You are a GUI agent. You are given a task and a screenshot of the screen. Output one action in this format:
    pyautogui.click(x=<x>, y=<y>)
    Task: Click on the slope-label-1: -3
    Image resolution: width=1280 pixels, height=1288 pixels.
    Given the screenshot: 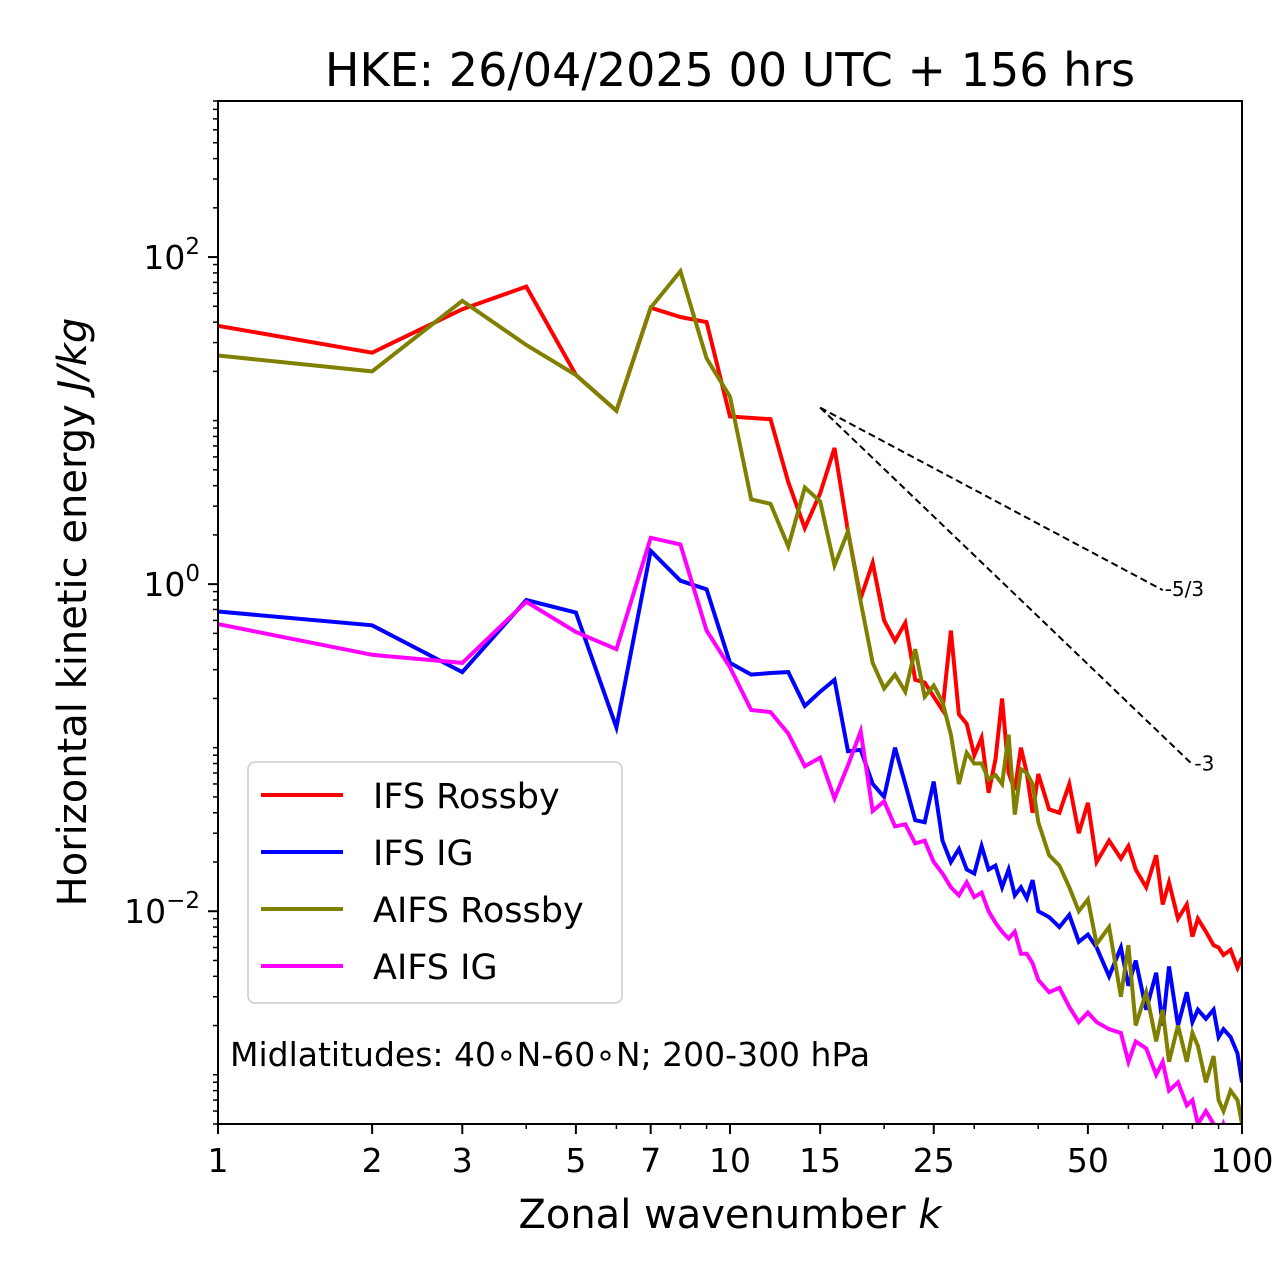 What is the action you would take?
    pyautogui.click(x=1204, y=763)
    